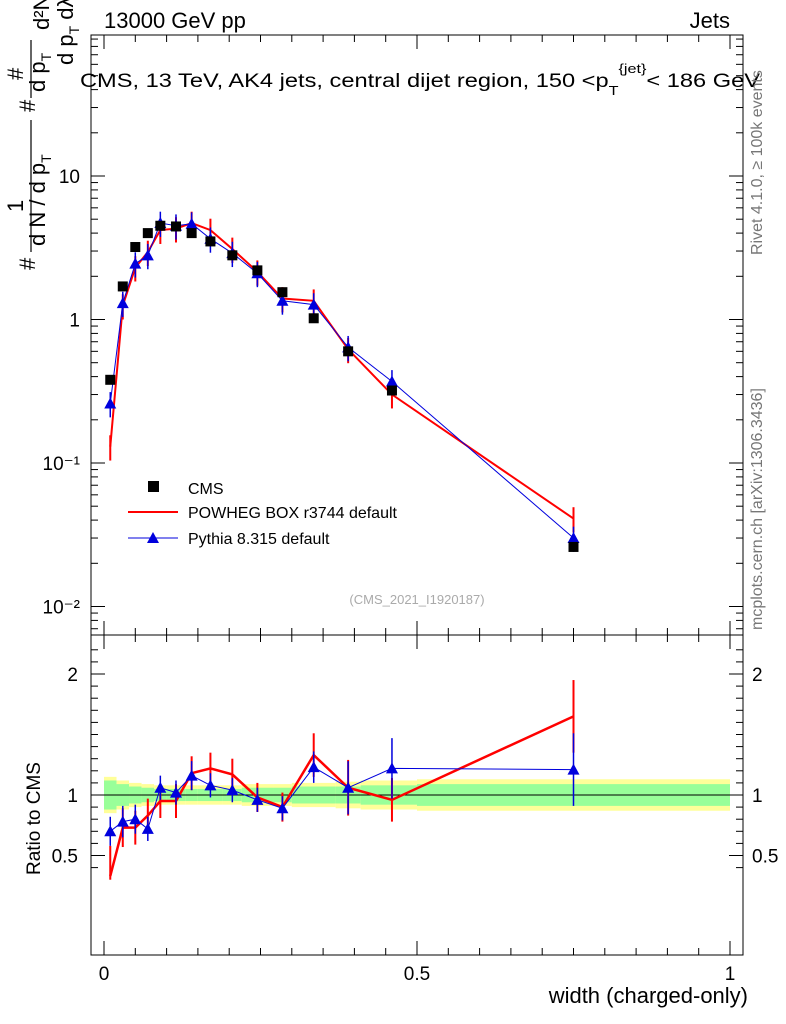  I want to click on y-tick-label: 10⁻¹, so click(62, 464).